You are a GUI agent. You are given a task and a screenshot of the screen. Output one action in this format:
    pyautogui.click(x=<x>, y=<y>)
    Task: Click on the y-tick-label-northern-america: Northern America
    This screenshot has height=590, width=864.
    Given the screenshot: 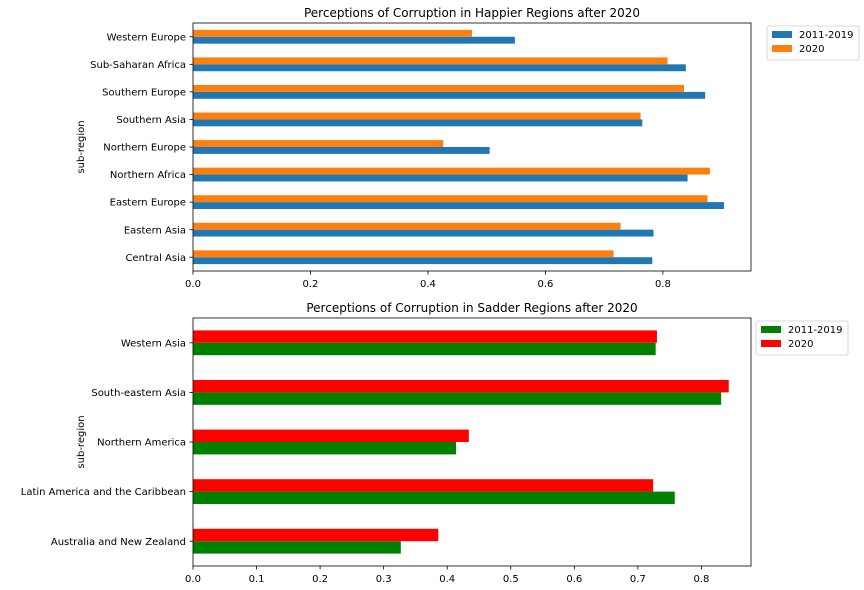 What is the action you would take?
    pyautogui.click(x=141, y=443)
    